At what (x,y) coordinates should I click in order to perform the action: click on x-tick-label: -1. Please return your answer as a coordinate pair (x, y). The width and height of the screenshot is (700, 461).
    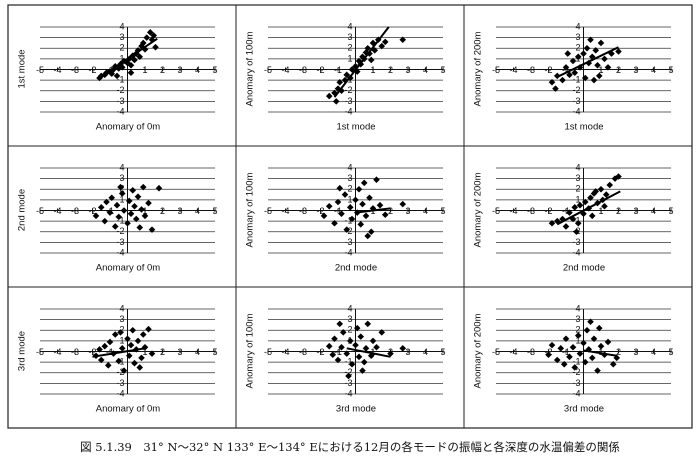
    Looking at the image, I should click on (338, 211).